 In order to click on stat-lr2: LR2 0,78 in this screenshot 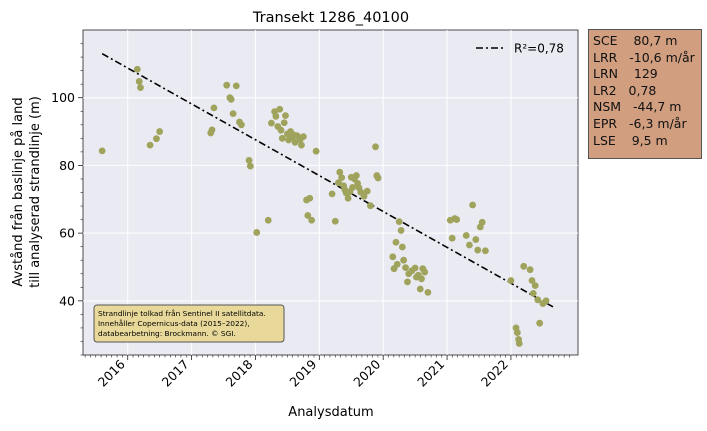, I will do `click(625, 90)`.